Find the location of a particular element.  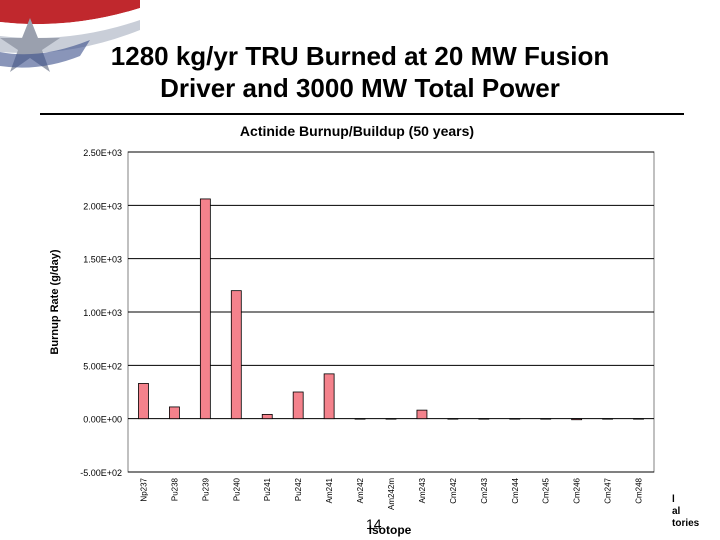

y-tick-label: 5.00E+02 is located at coordinates (102, 366).